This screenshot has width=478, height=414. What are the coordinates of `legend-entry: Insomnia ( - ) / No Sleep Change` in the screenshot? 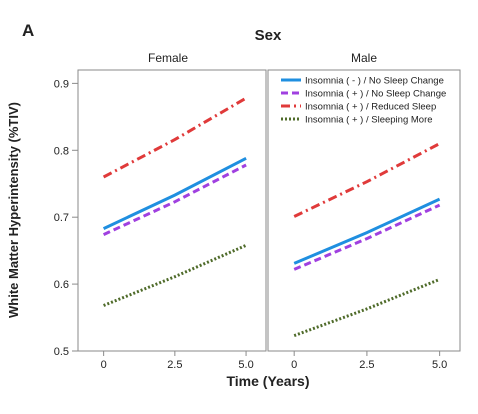 It's located at (374, 81).